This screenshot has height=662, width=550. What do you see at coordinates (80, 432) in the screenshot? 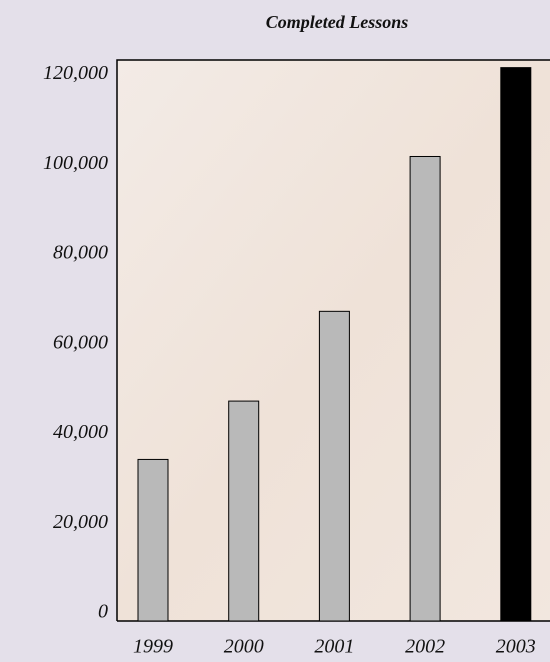
I see `y-tick-label: 40,000` at bounding box center [80, 432].